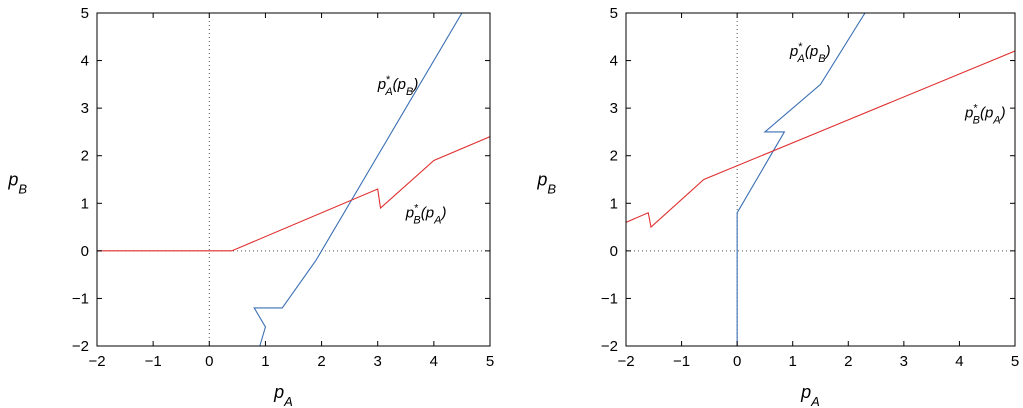 The width and height of the screenshot is (1023, 408). I want to click on series-line-best-response-a, so click(801, 179).